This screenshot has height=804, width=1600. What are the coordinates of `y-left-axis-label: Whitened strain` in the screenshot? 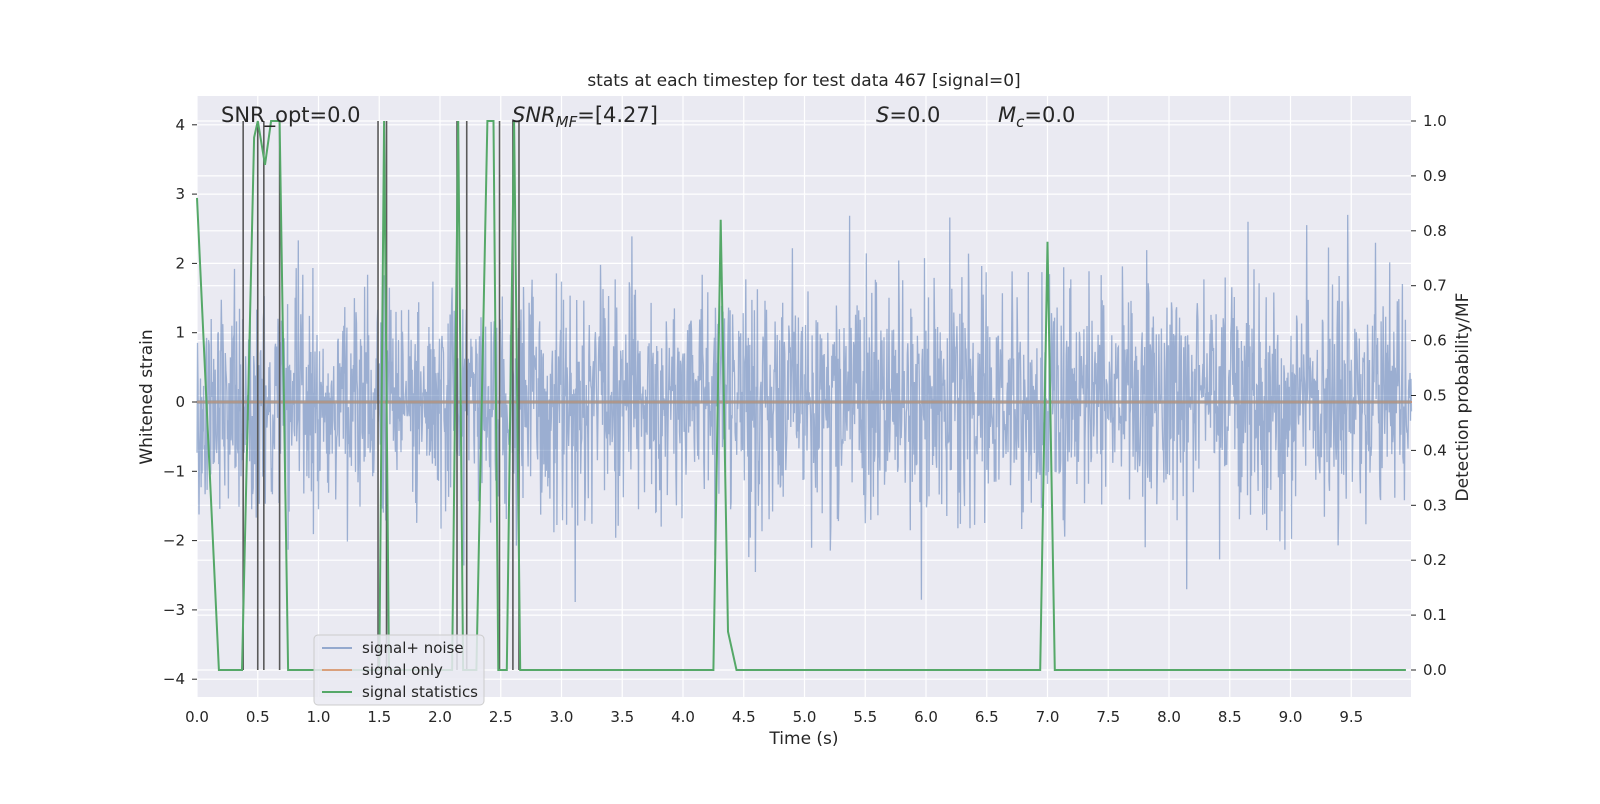 It's located at (147, 396).